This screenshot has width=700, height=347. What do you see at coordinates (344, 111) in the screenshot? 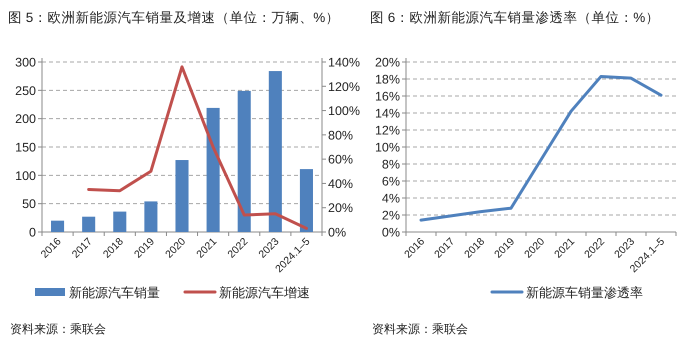
I see `y2-tick-label: 100%` at bounding box center [344, 111].